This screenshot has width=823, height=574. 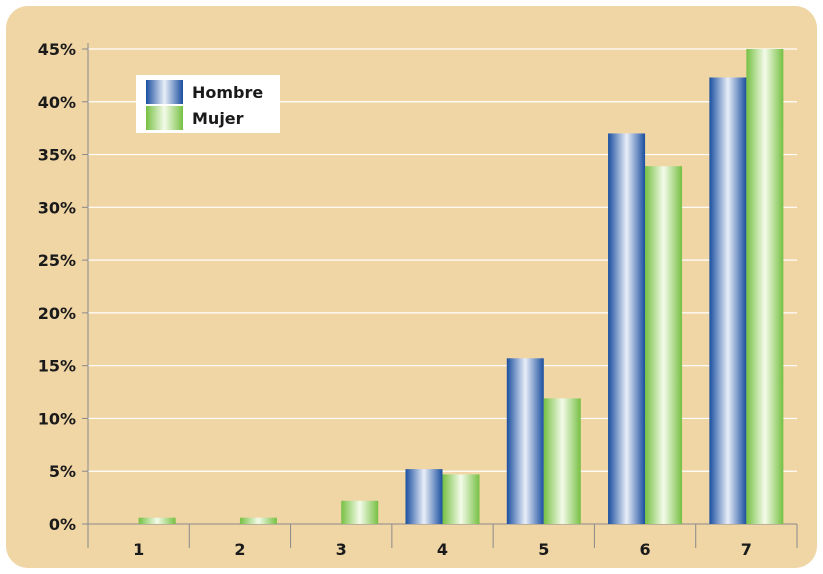 What do you see at coordinates (543, 549) in the screenshot?
I see `x-tick-label: 5` at bounding box center [543, 549].